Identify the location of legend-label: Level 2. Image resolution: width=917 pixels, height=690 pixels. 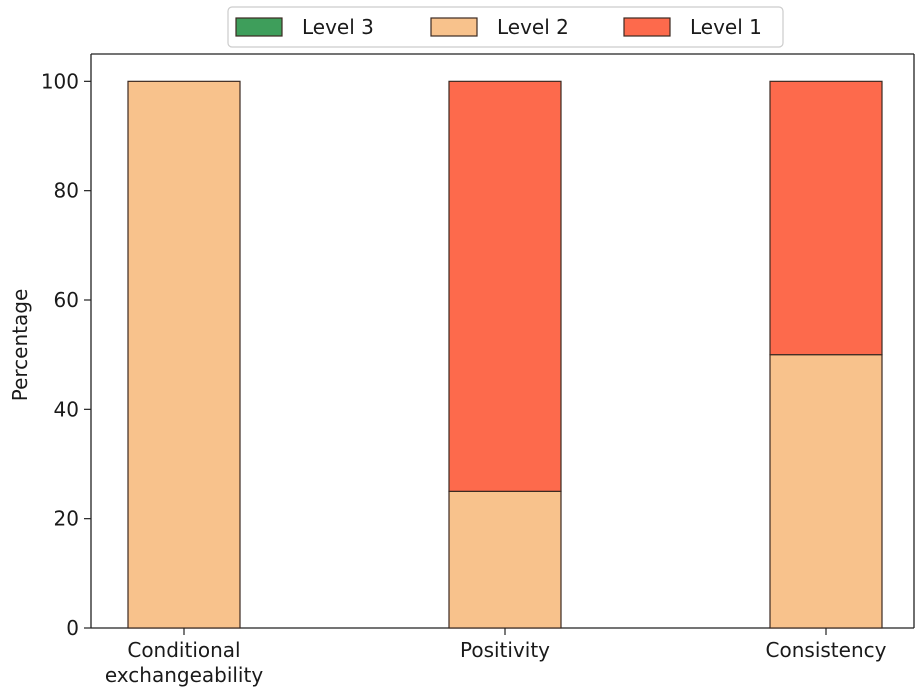
(533, 27).